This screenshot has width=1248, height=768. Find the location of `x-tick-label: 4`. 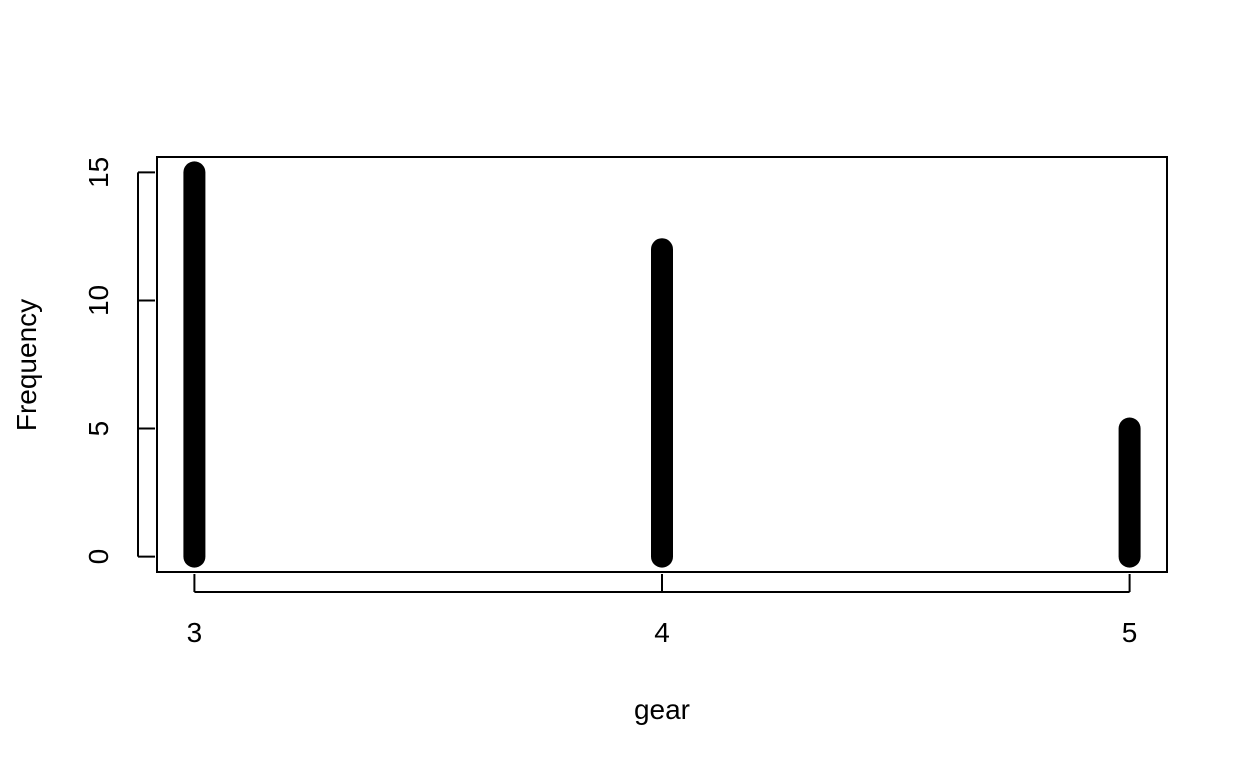

x-tick-label: 4 is located at coordinates (662, 632).